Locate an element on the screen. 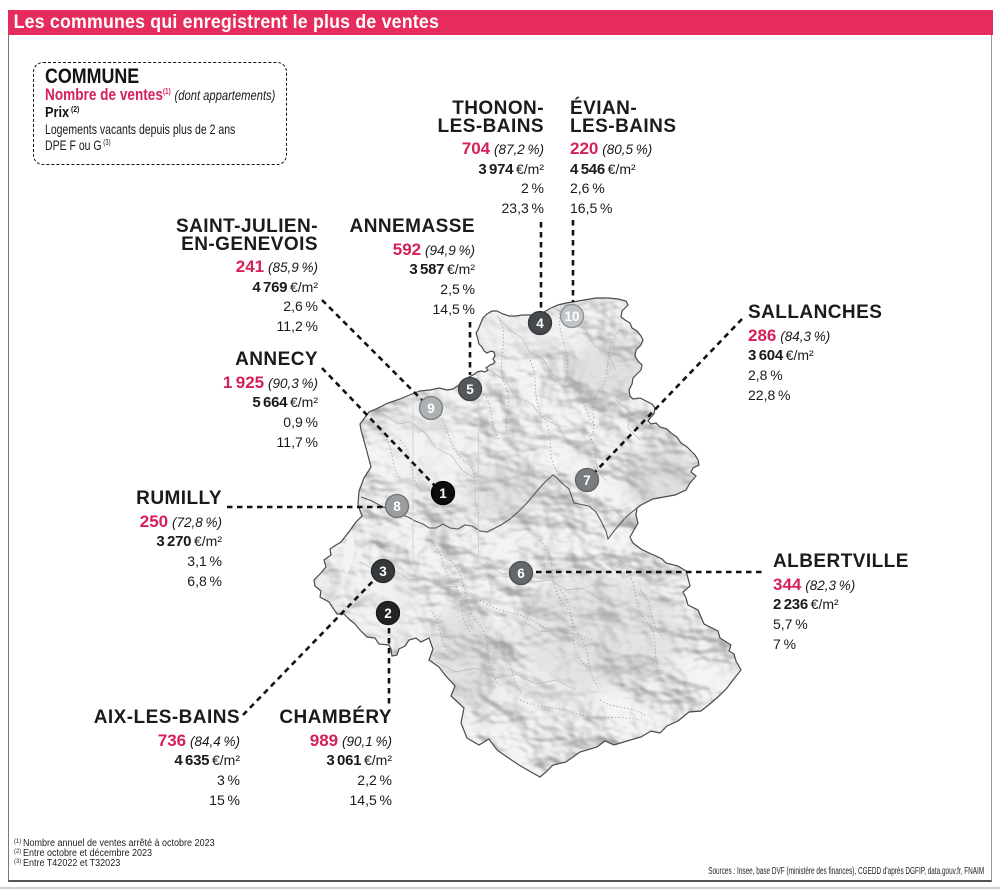 The height and width of the screenshot is (892, 1000). svg-text: 7 is located at coordinates (587, 480).